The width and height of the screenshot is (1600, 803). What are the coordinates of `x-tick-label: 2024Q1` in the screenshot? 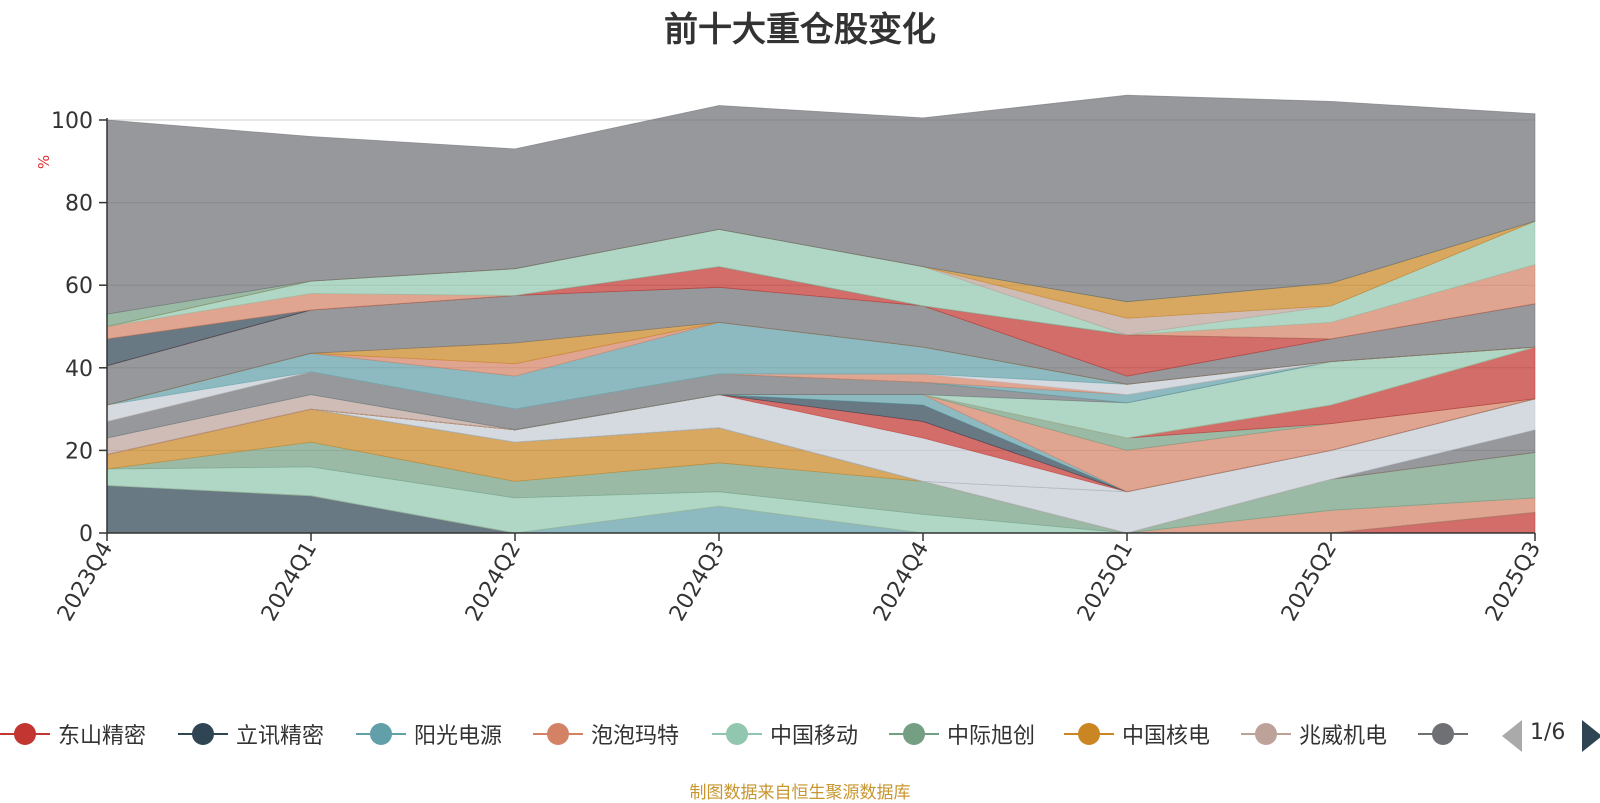 It's located at (289, 582).